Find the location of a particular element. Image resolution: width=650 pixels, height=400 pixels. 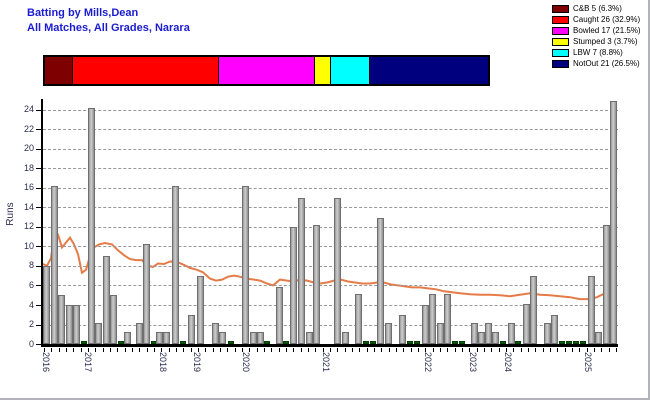

x-year-label-2016: 2016 is located at coordinates (46, 362).